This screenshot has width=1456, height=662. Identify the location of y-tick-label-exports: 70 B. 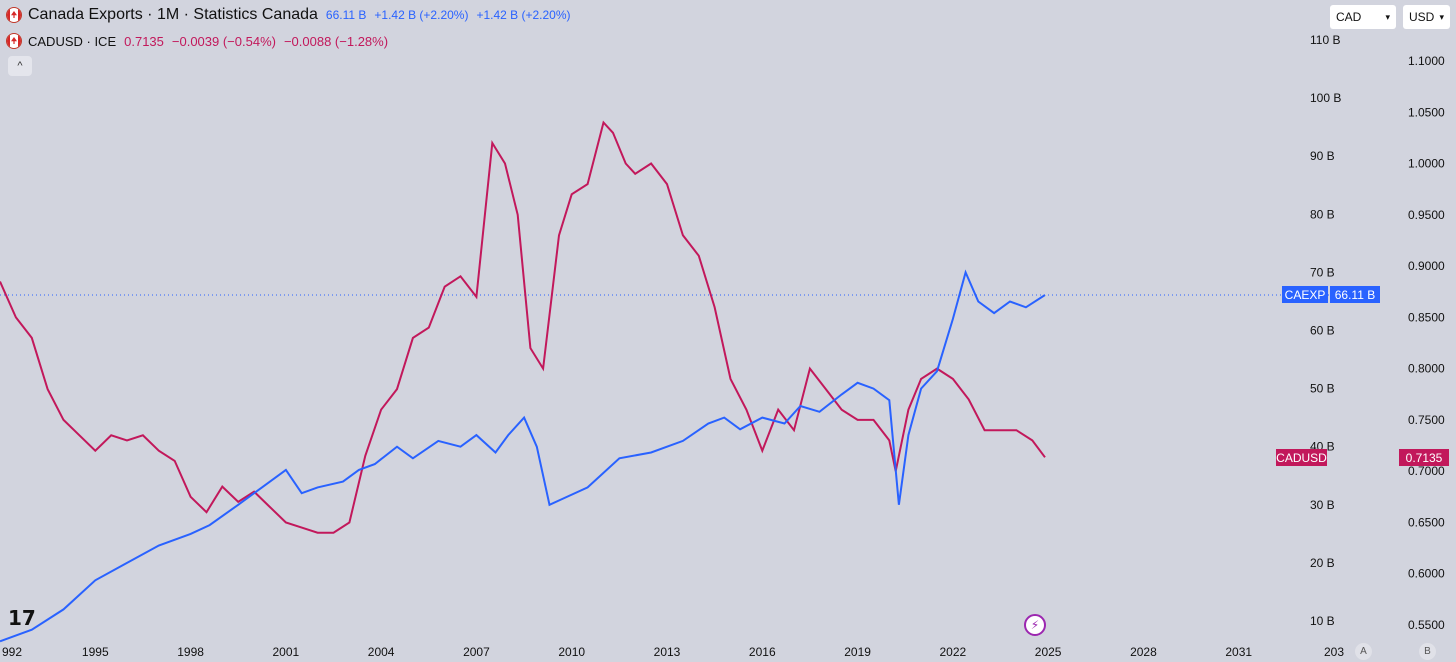
(1322, 272).